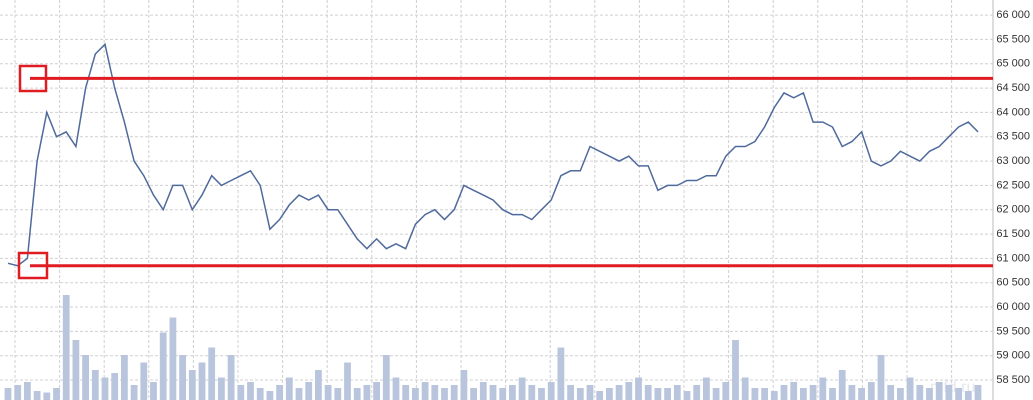  I want to click on y-tick-label: 64 500, so click(1013, 88).